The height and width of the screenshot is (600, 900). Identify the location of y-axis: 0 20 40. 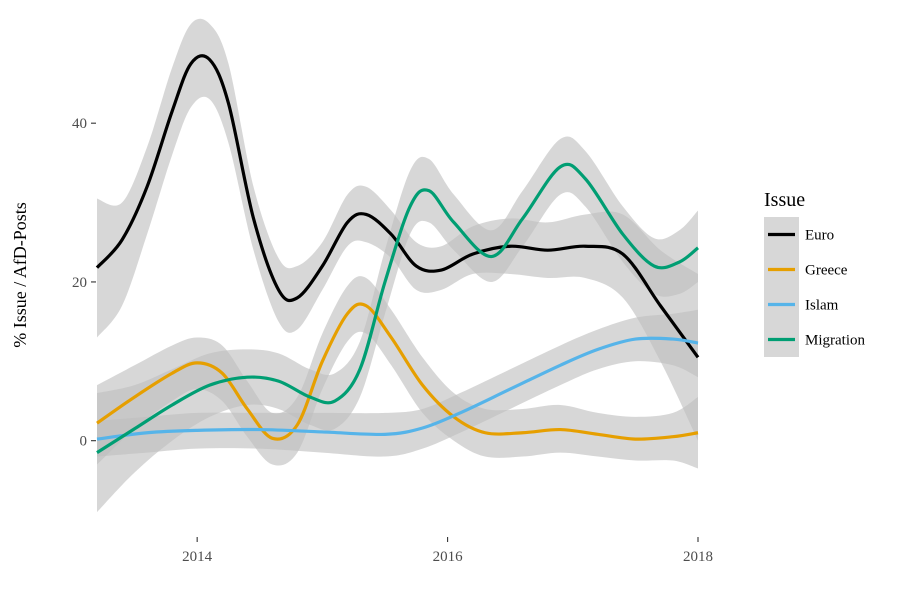
(84, 283).